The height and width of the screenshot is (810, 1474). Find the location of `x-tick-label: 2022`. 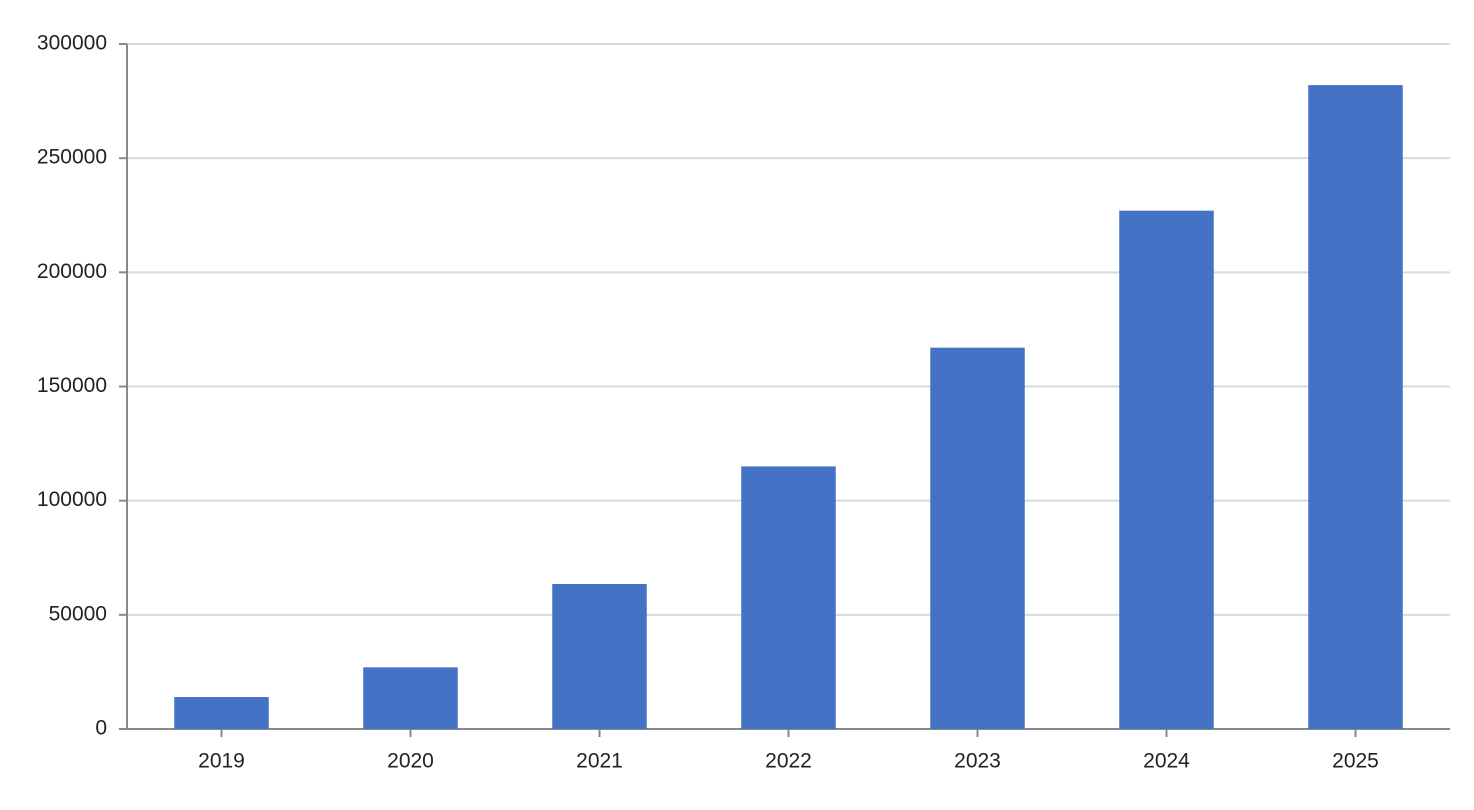

x-tick-label: 2022 is located at coordinates (788, 761).